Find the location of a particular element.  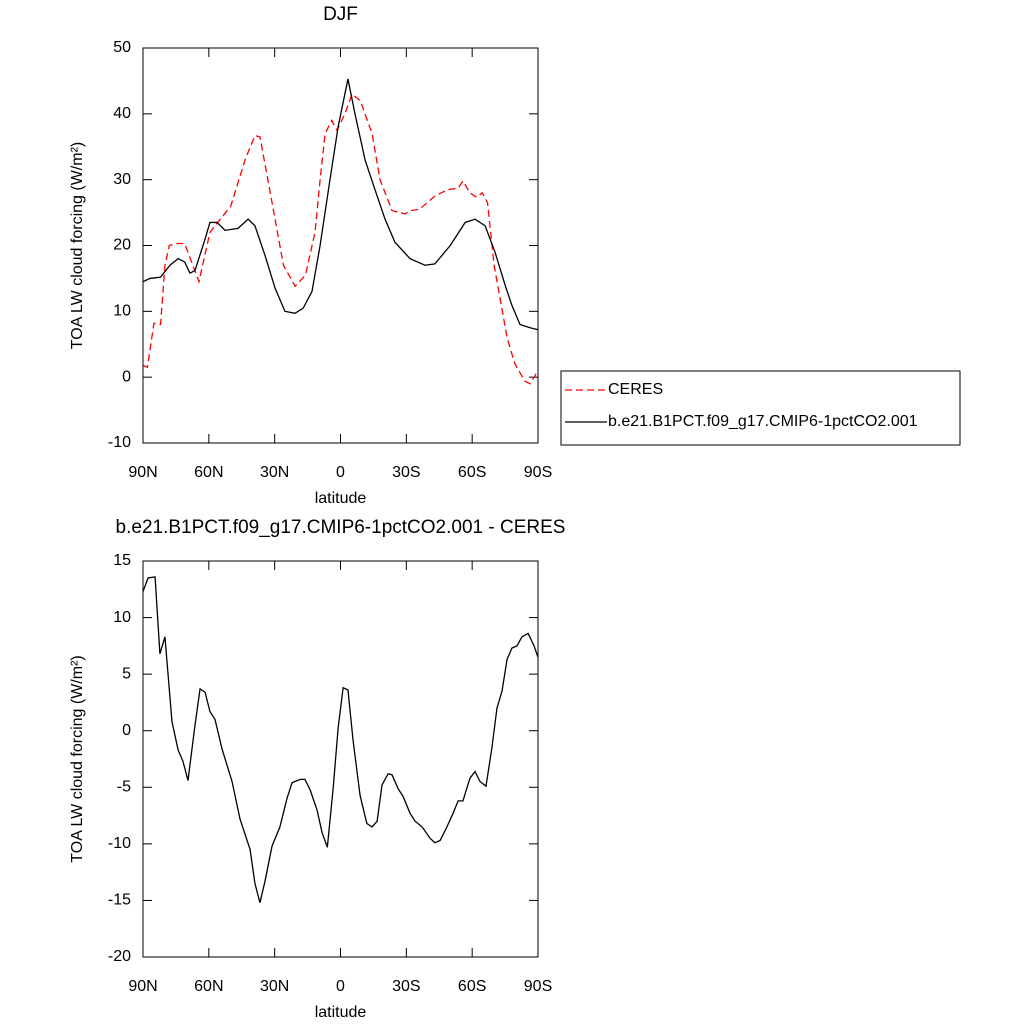

y-tick-label: 30 is located at coordinates (122, 179).